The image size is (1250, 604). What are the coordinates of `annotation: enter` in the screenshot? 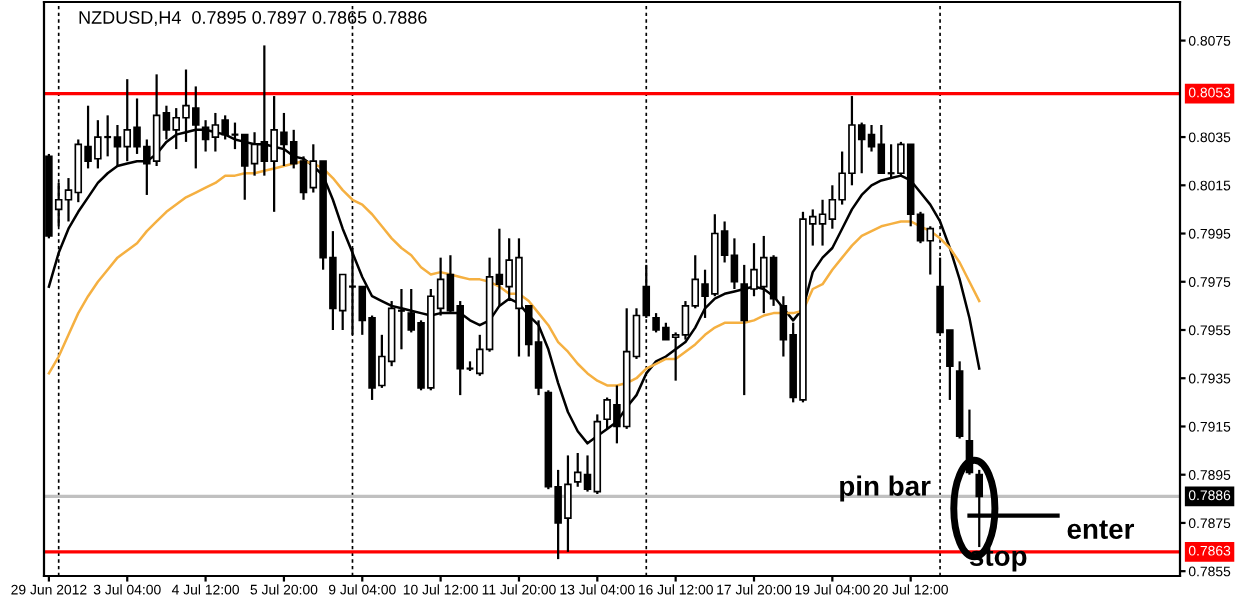 It's located at (1101, 529).